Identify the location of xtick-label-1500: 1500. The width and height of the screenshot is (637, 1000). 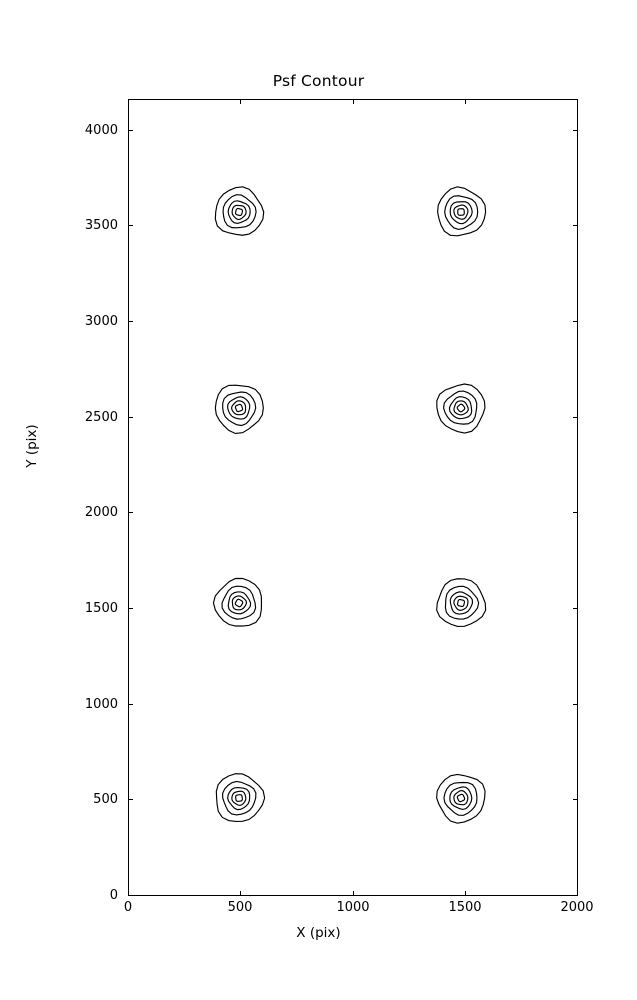
(465, 907).